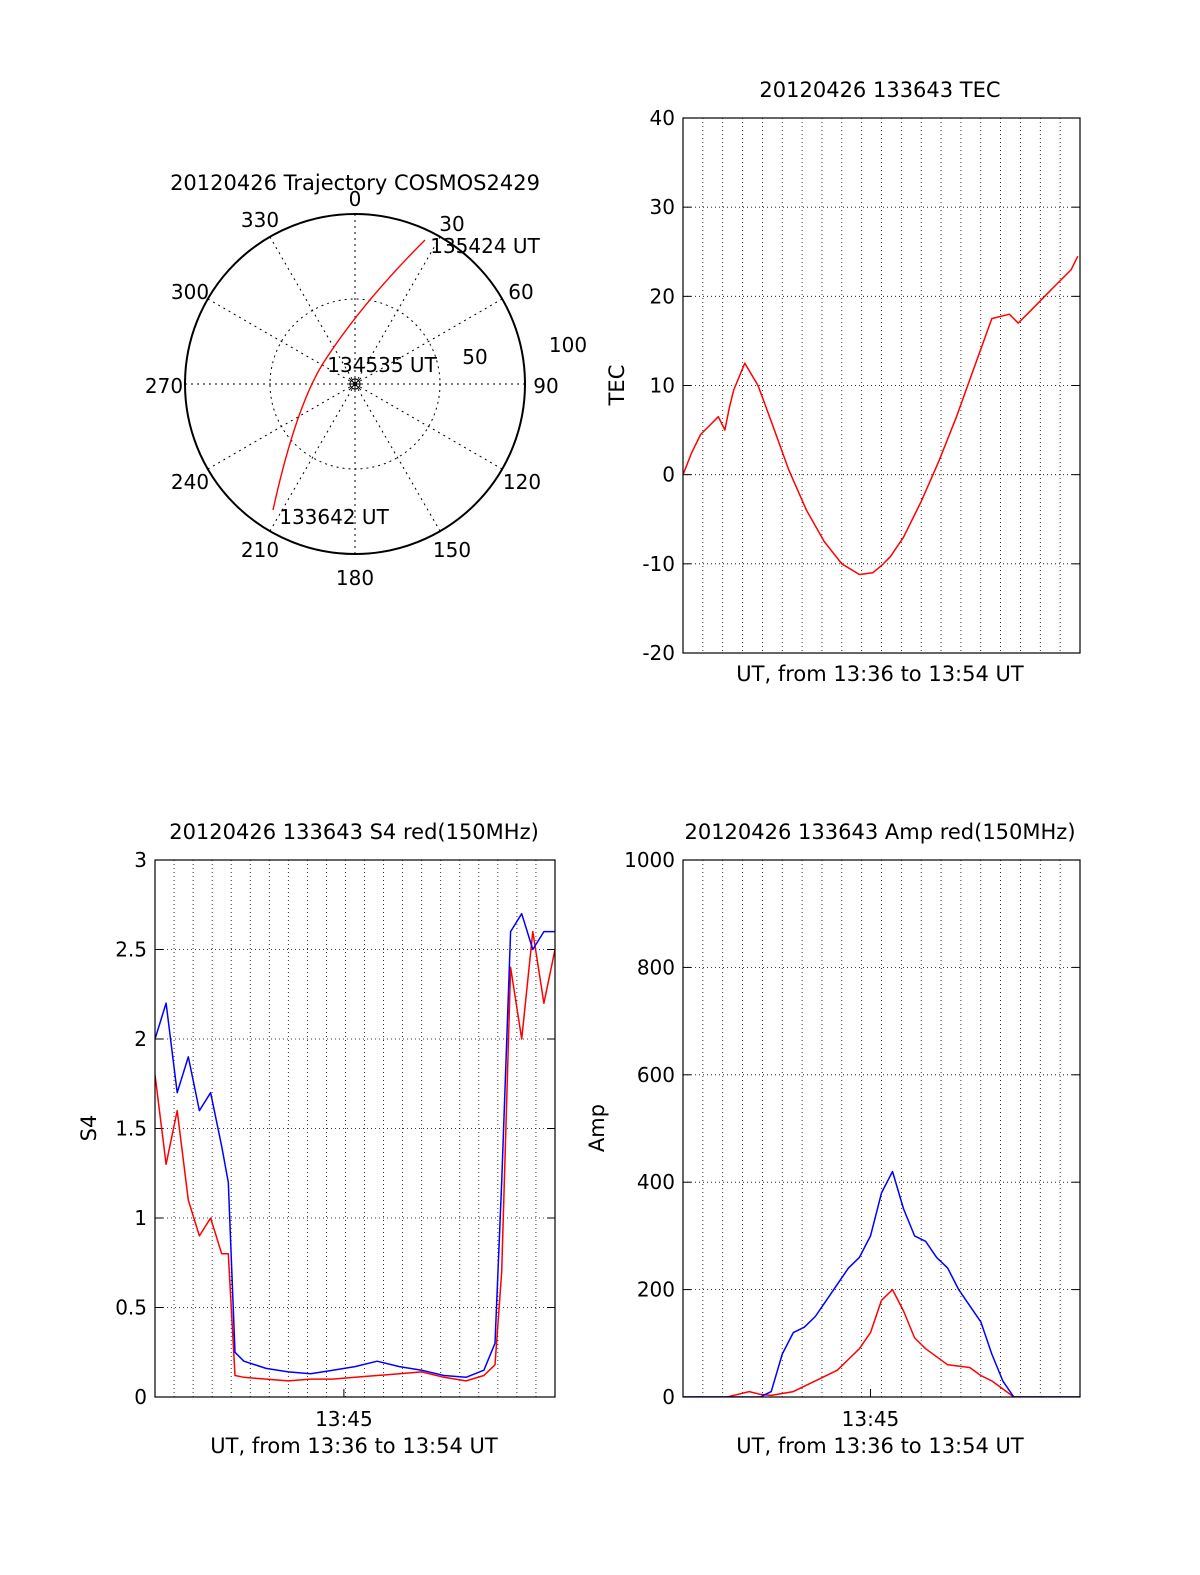  Describe the element at coordinates (334, 517) in the screenshot. I see `trajectory-start-label: 133642 UT` at that location.